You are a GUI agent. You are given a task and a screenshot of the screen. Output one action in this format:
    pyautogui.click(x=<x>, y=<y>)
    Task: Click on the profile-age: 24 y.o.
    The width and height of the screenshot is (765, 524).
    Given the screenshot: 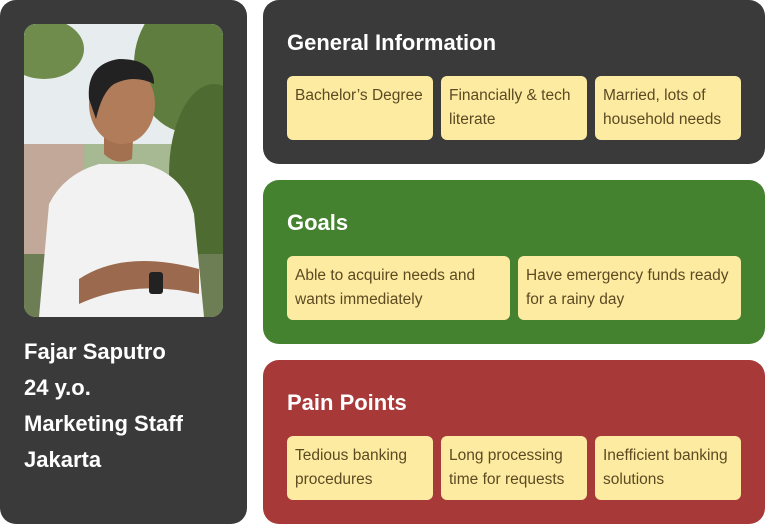 What is the action you would take?
    pyautogui.click(x=57, y=387)
    